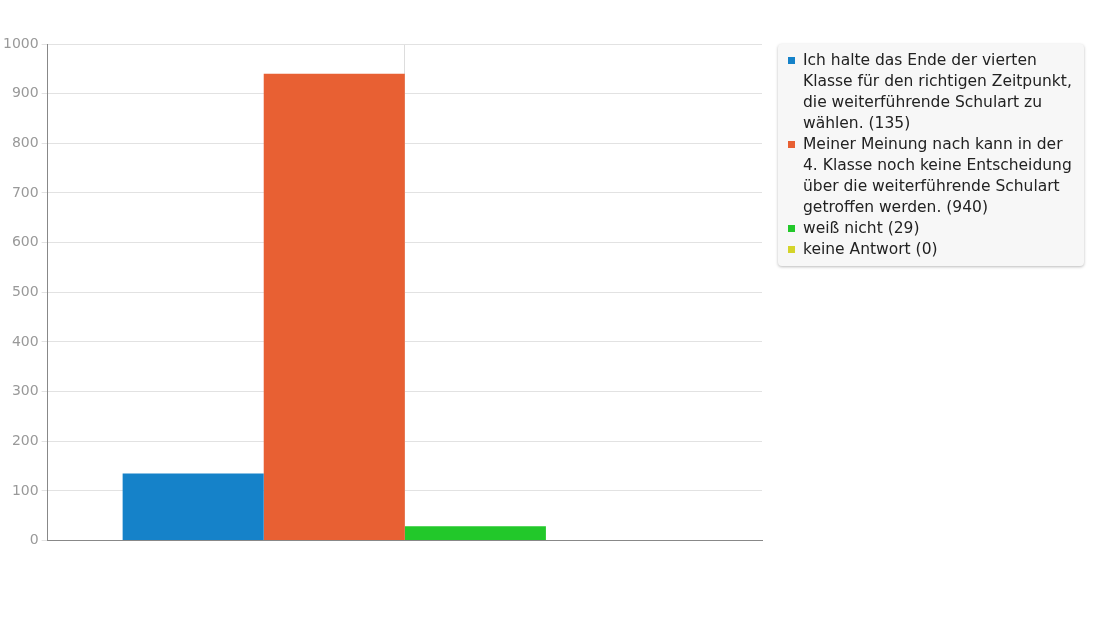 The width and height of the screenshot is (1094, 631). Describe the element at coordinates (870, 249) in the screenshot. I see `legend-label: keine Antwort (0)` at that location.